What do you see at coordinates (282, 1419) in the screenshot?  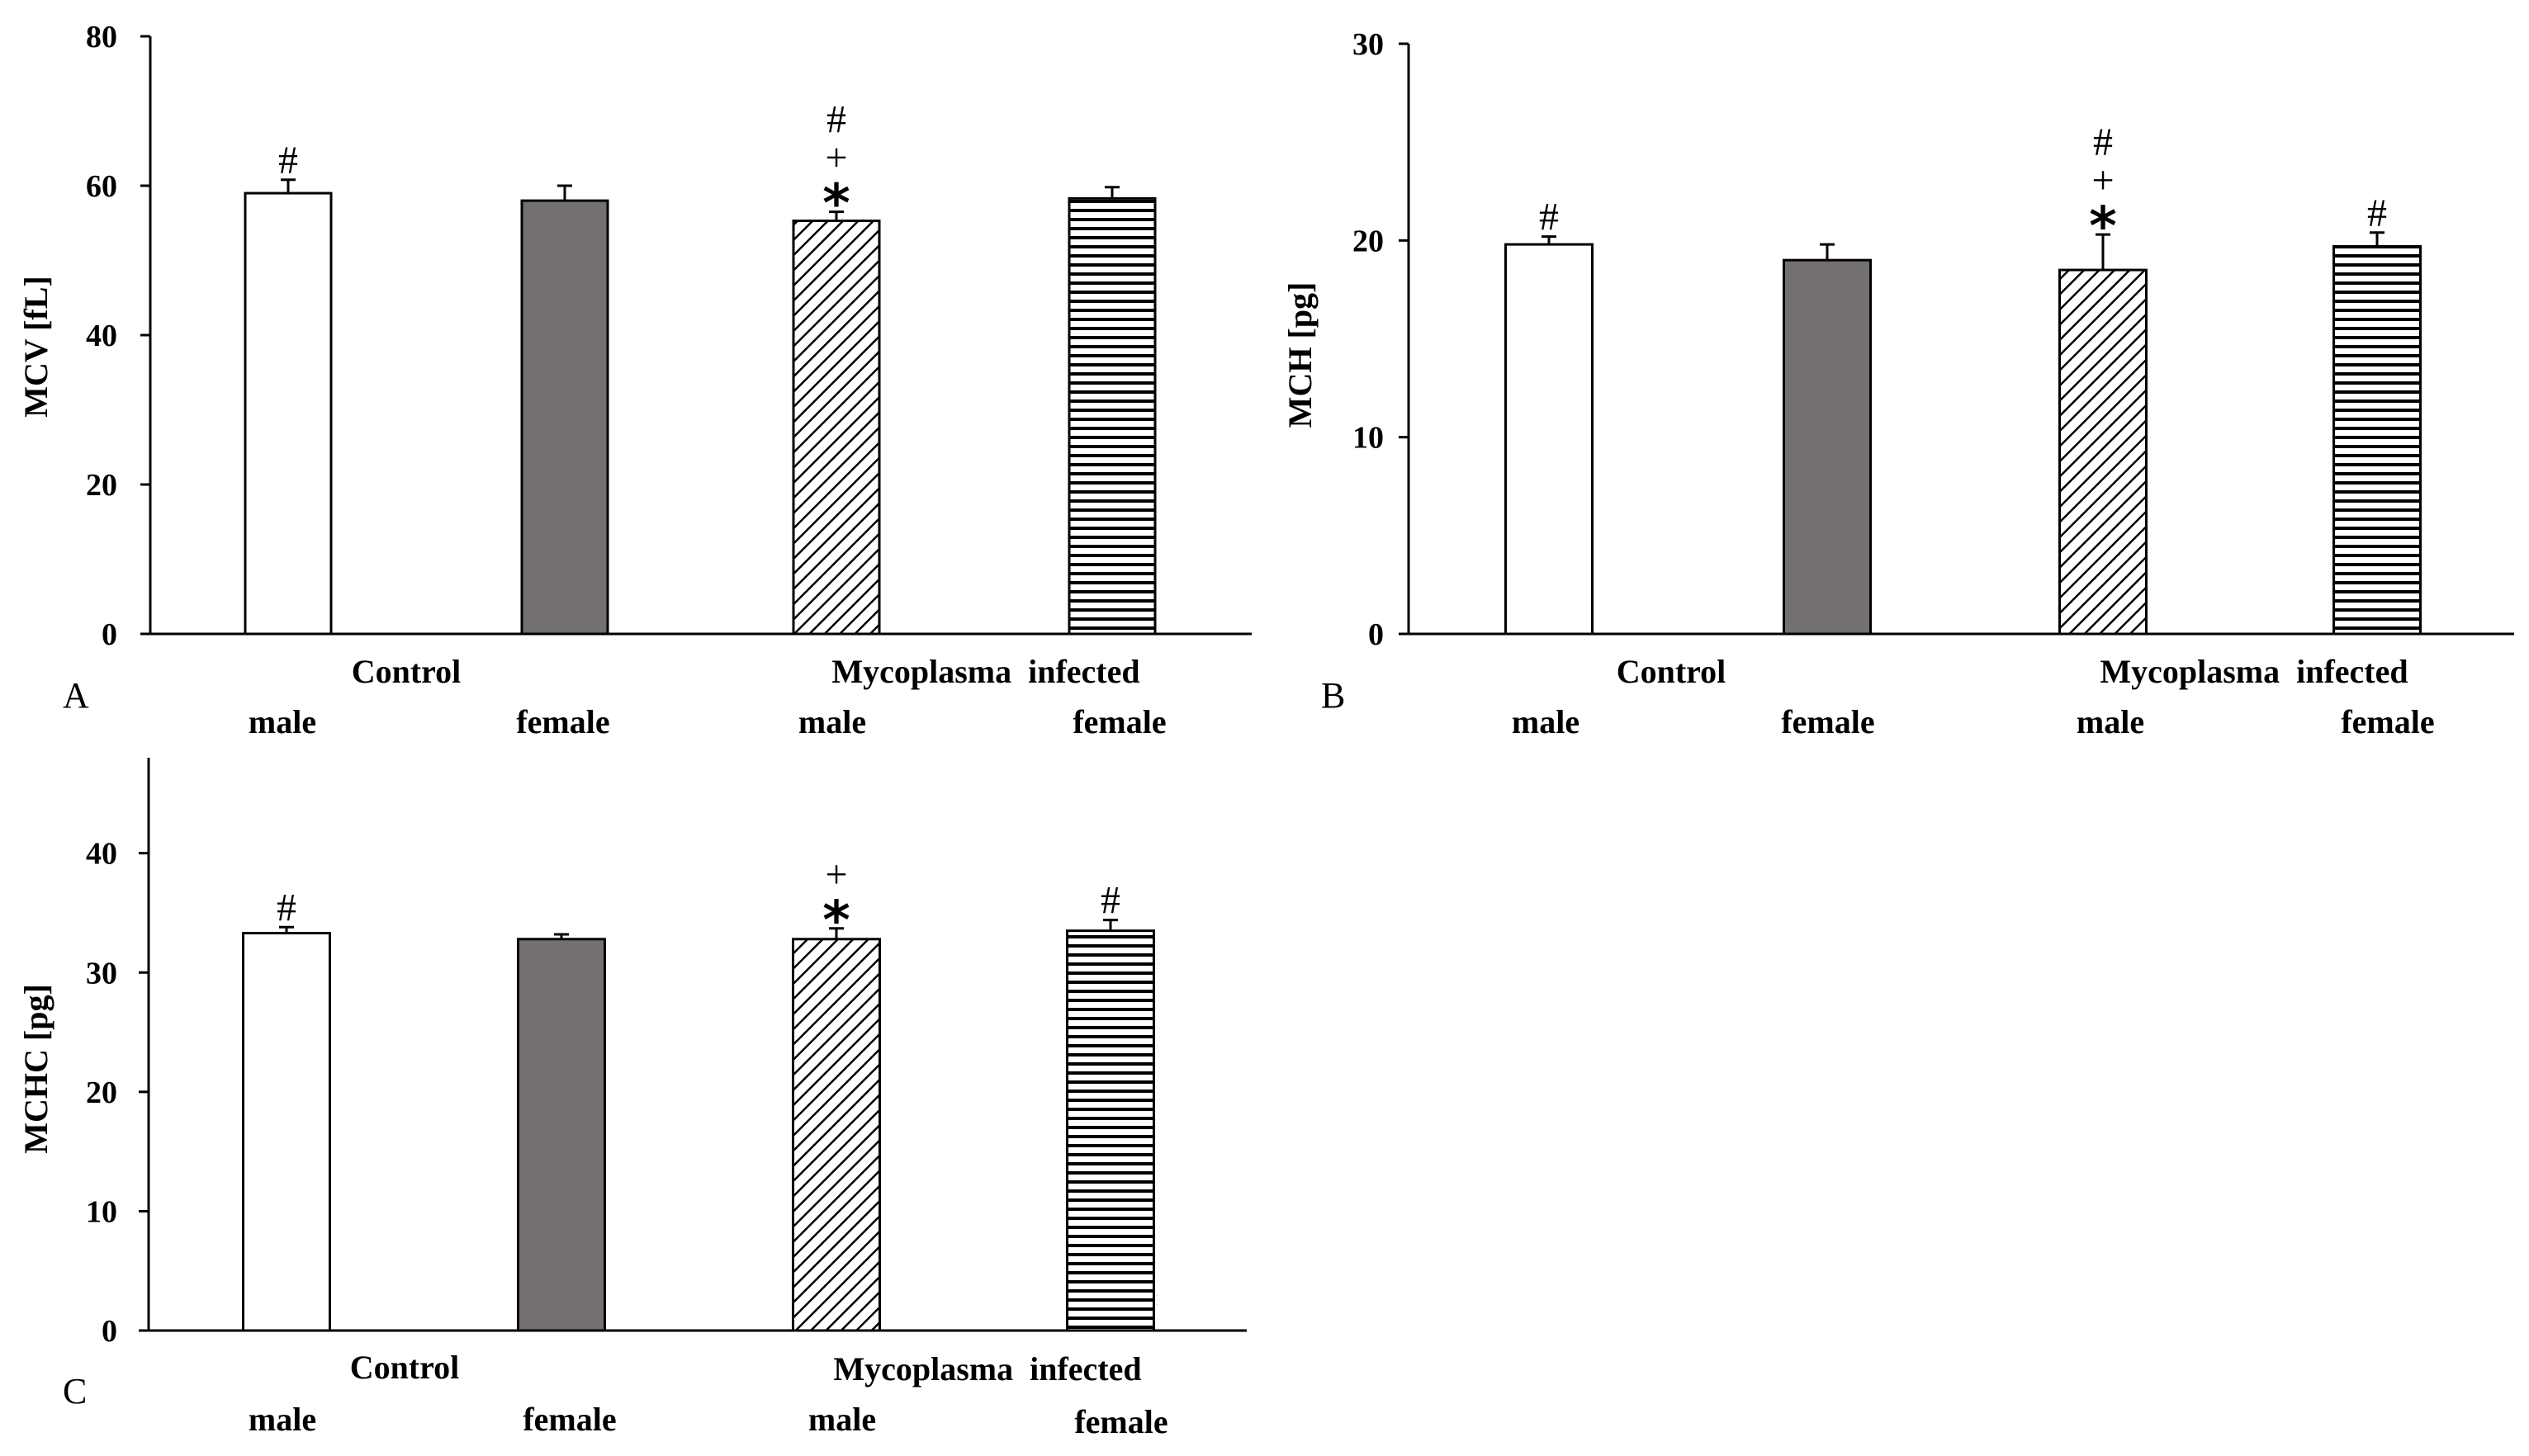 I see `panel-c-category-label-1: male` at bounding box center [282, 1419].